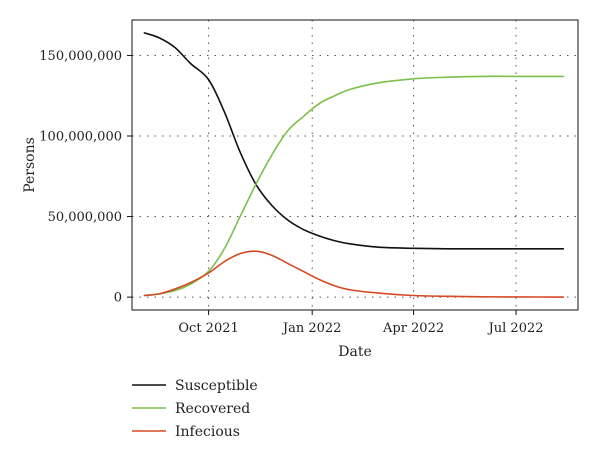 The image size is (600, 458). Describe the element at coordinates (354, 274) in the screenshot. I see `series-line-infecious` at that location.